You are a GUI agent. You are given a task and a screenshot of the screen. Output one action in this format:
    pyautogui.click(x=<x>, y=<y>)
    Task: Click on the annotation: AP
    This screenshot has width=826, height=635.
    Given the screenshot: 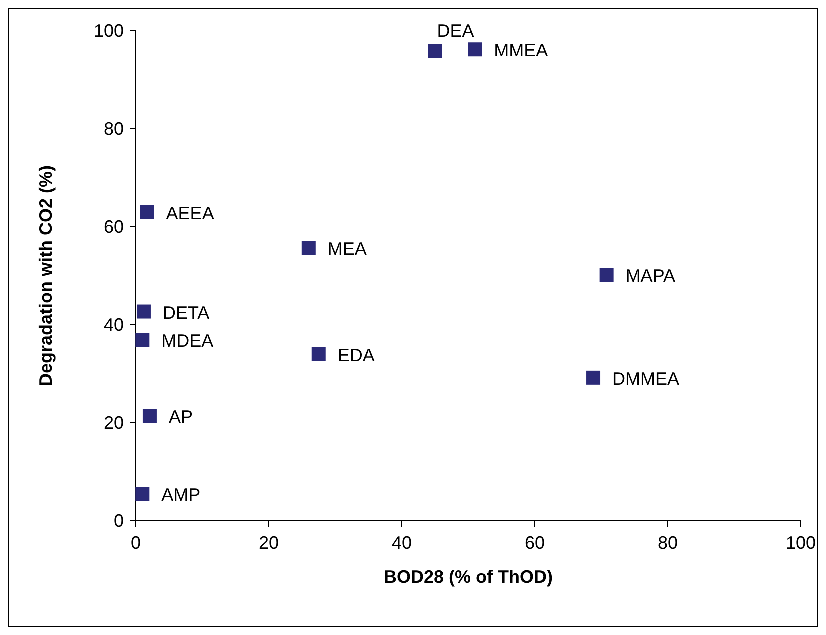 What is the action you would take?
    pyautogui.click(x=180, y=417)
    